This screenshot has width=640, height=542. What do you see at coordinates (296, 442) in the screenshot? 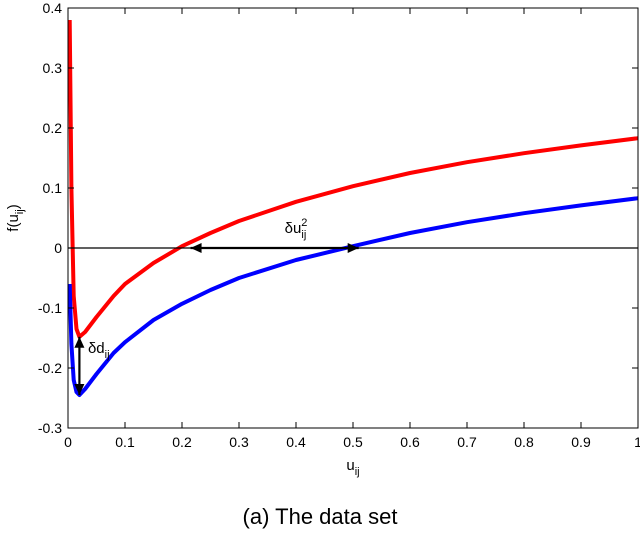
I see `x-tick-label: 0.4` at bounding box center [296, 442].